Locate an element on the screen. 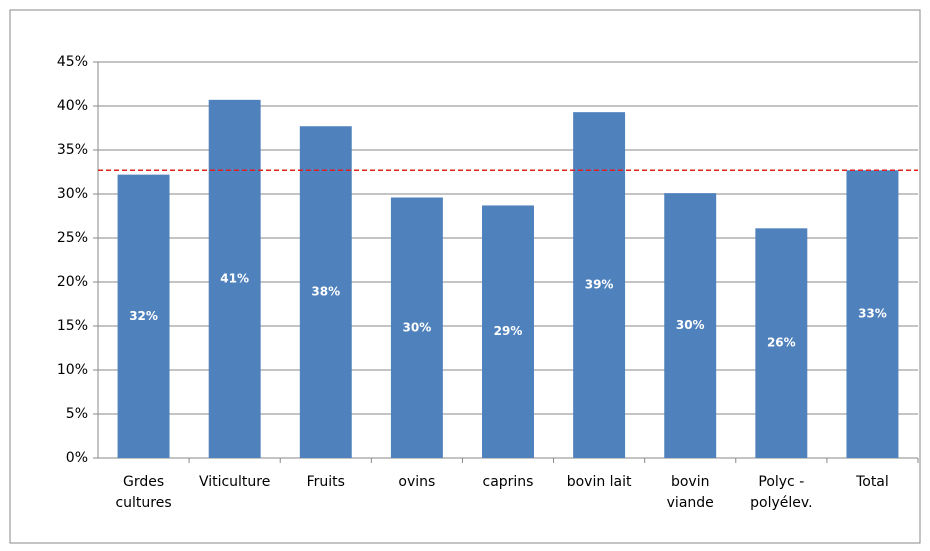  value-label: 32% is located at coordinates (143, 316).